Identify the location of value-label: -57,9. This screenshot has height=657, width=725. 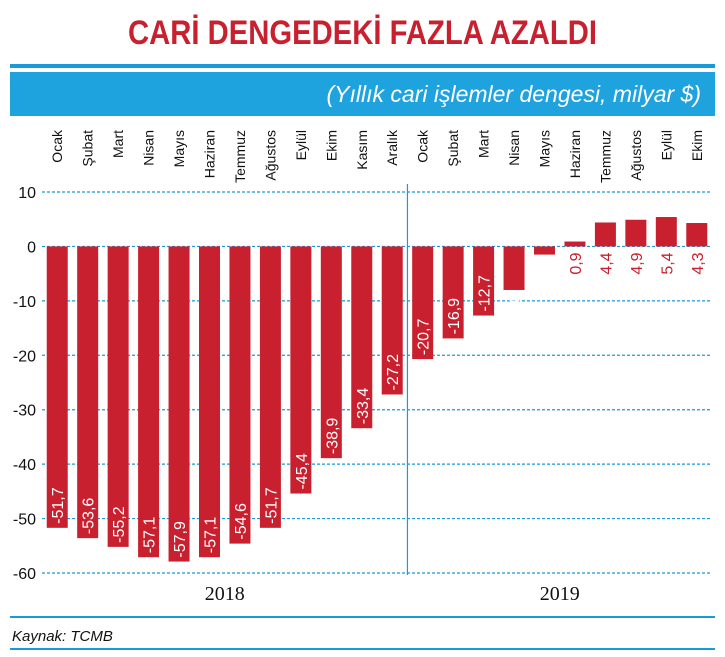
(180, 539).